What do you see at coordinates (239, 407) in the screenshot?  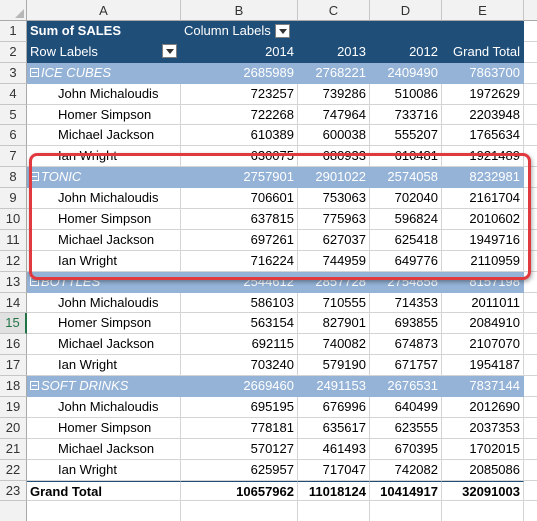 I see `value-cell: 695195` at bounding box center [239, 407].